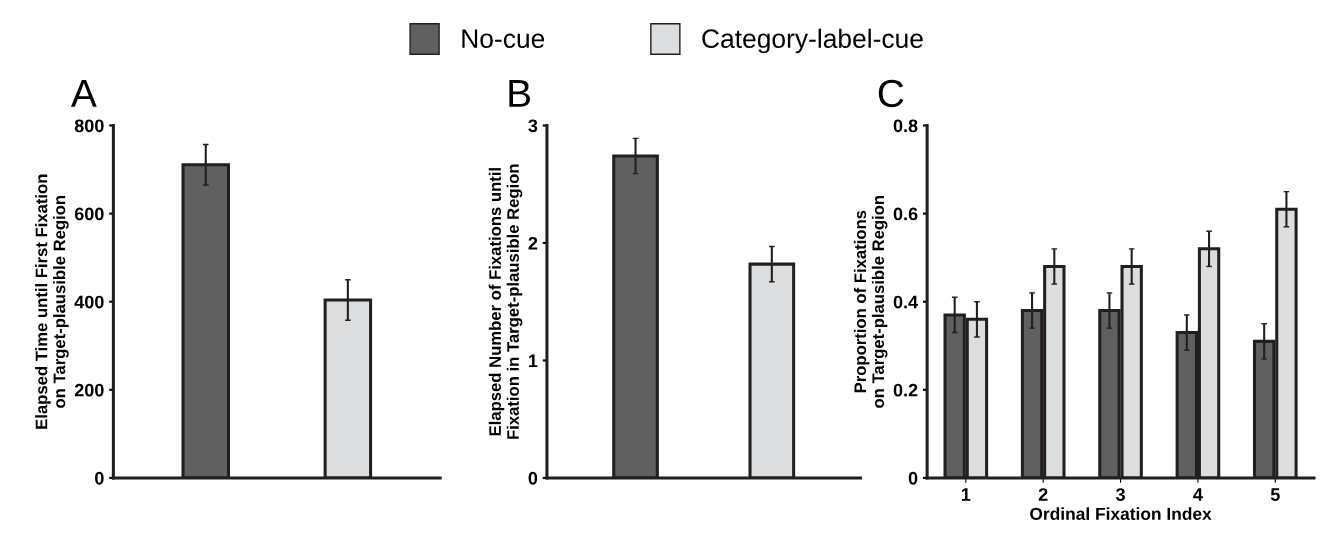  I want to click on y-tick-label: 600, so click(89, 214).